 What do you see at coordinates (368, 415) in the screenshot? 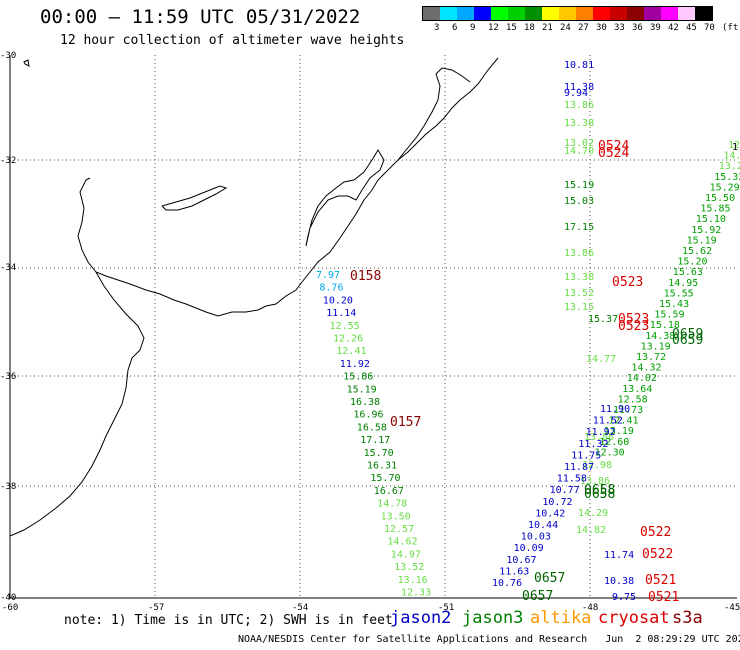
I see `wave-height-value: 16.96` at bounding box center [368, 415].